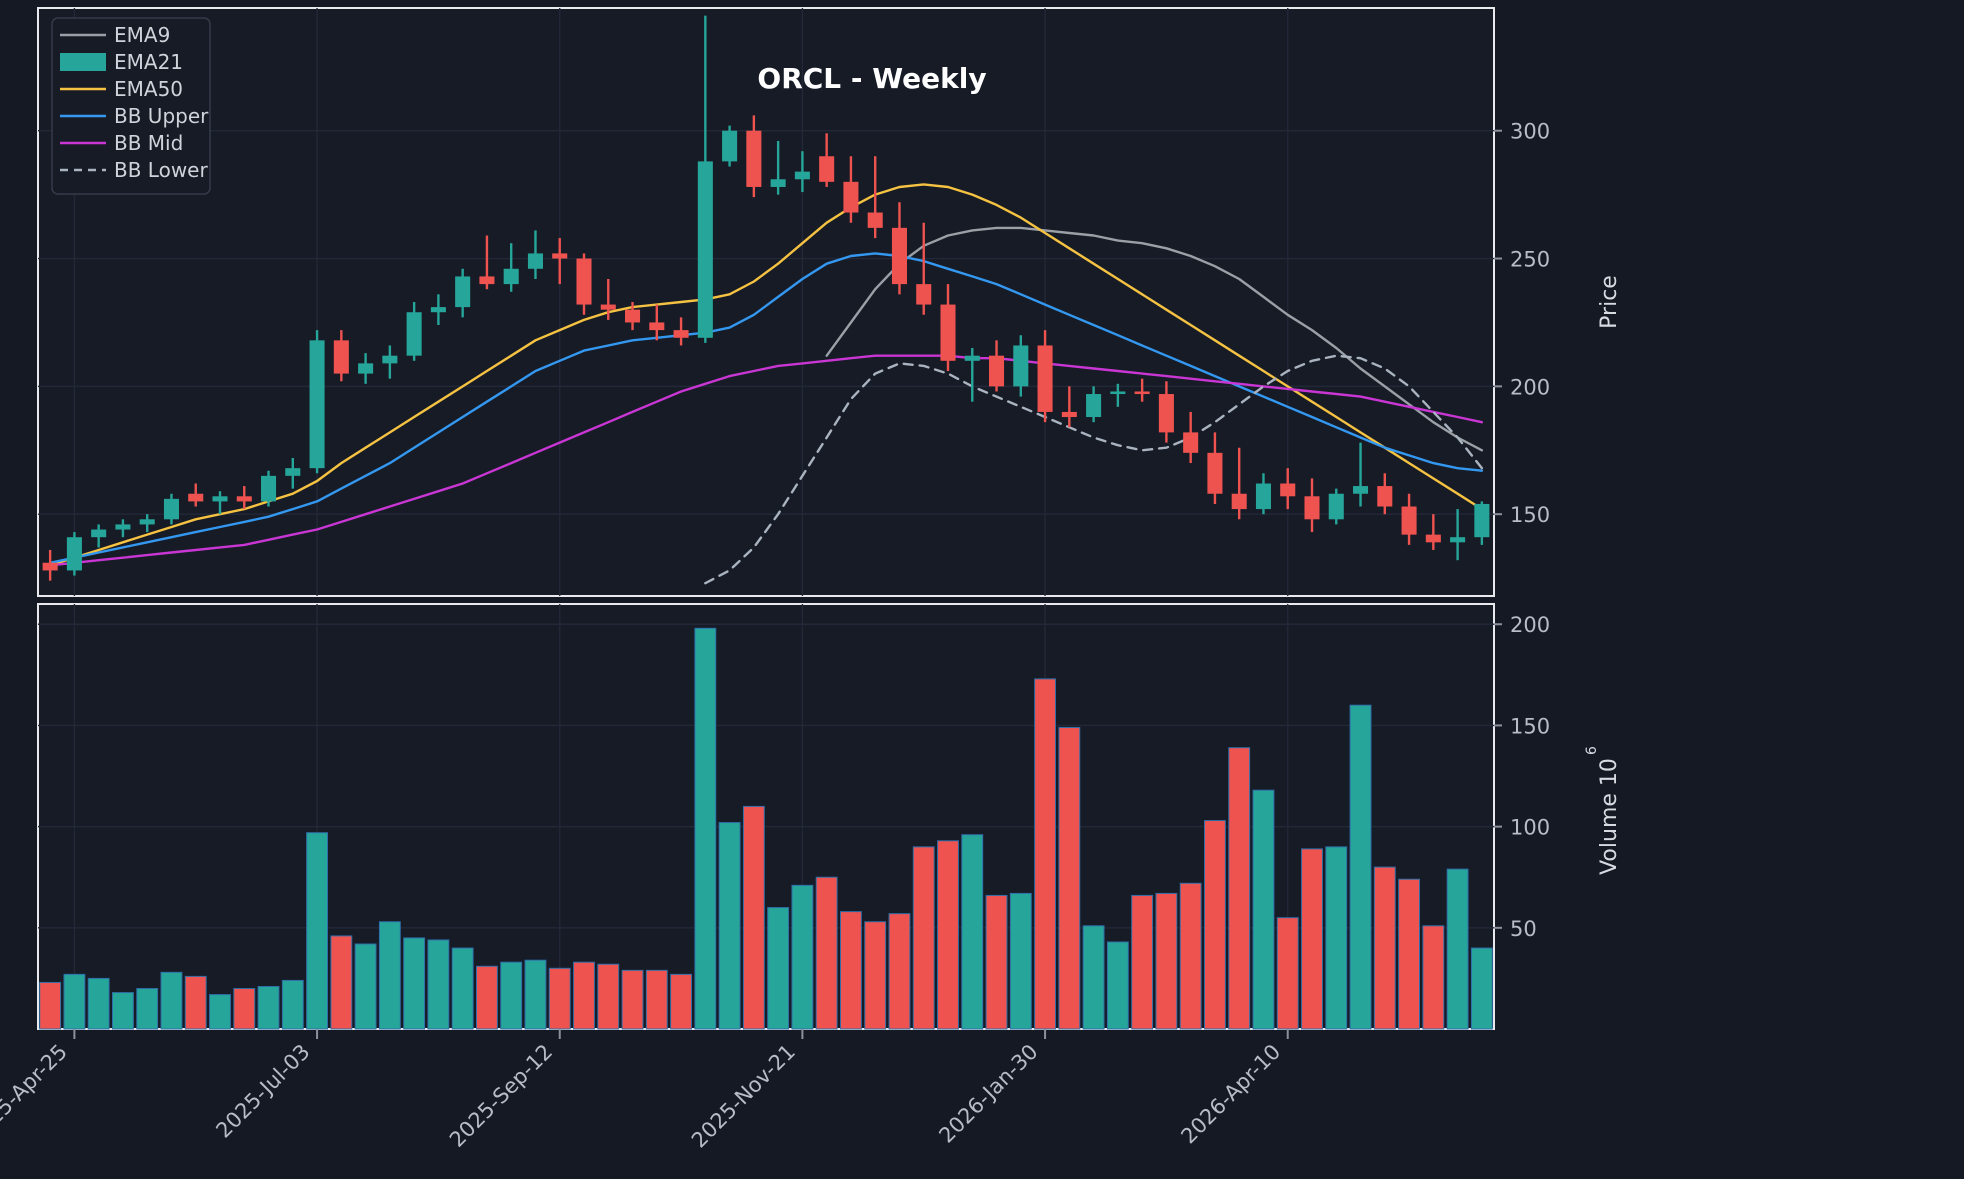  What do you see at coordinates (1530, 387) in the screenshot?
I see `price-tick-label: 200` at bounding box center [1530, 387].